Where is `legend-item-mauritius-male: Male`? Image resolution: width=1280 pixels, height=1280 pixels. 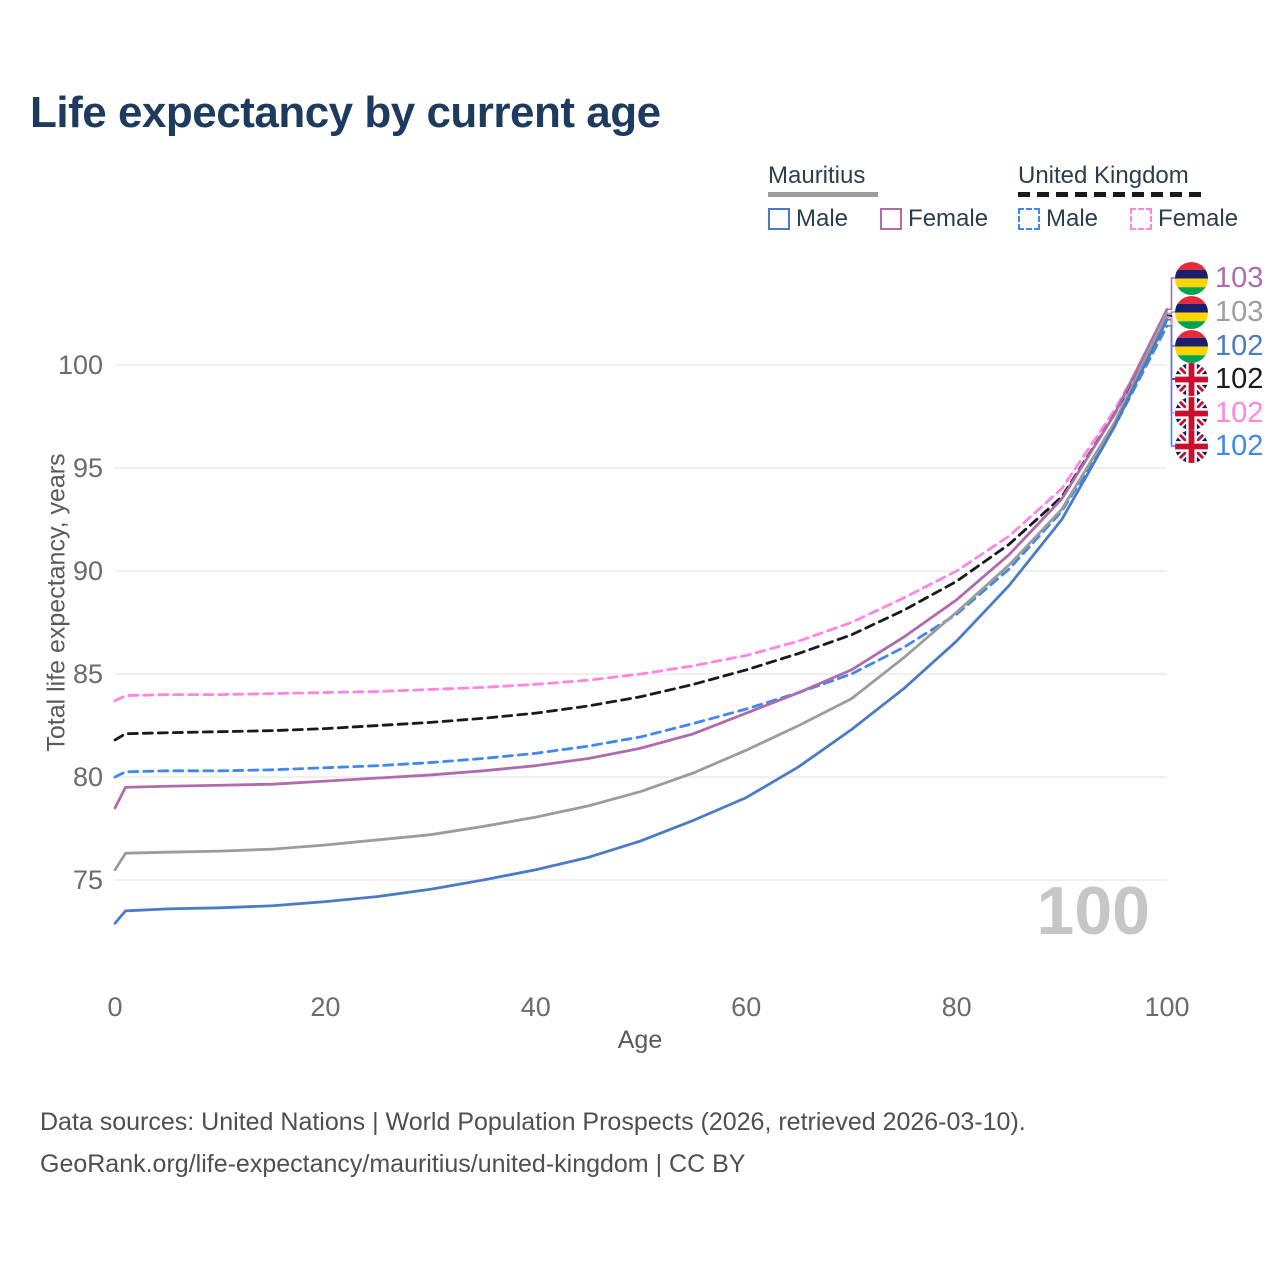 legend-item-mauritius-male: Male is located at coordinates (808, 219).